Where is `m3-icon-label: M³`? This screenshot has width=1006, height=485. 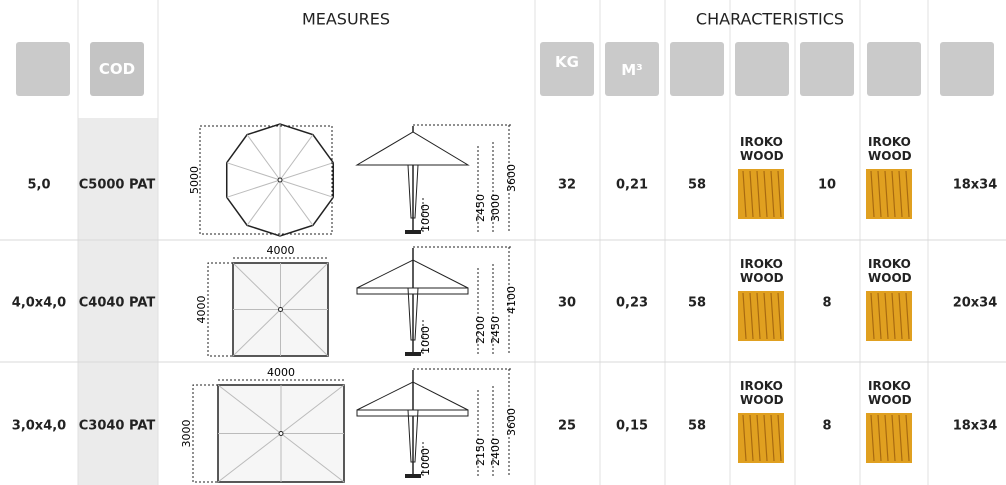
m3-icon-label: M³ is located at coordinates (632, 70).